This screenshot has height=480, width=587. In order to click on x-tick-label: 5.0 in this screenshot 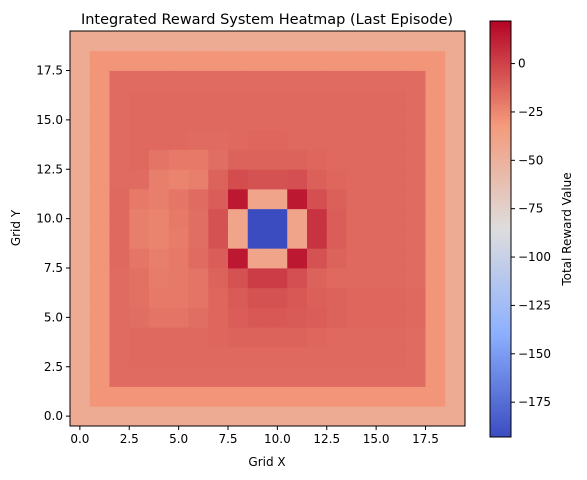, I will do `click(178, 439)`.